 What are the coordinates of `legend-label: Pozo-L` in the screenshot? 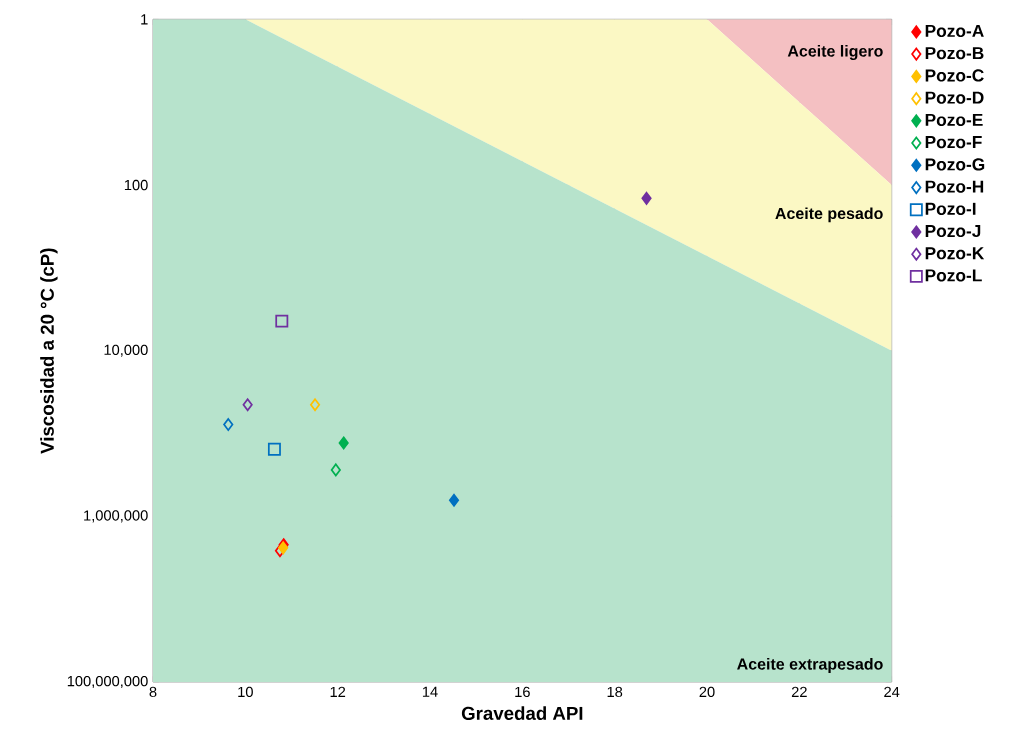 It's located at (953, 275).